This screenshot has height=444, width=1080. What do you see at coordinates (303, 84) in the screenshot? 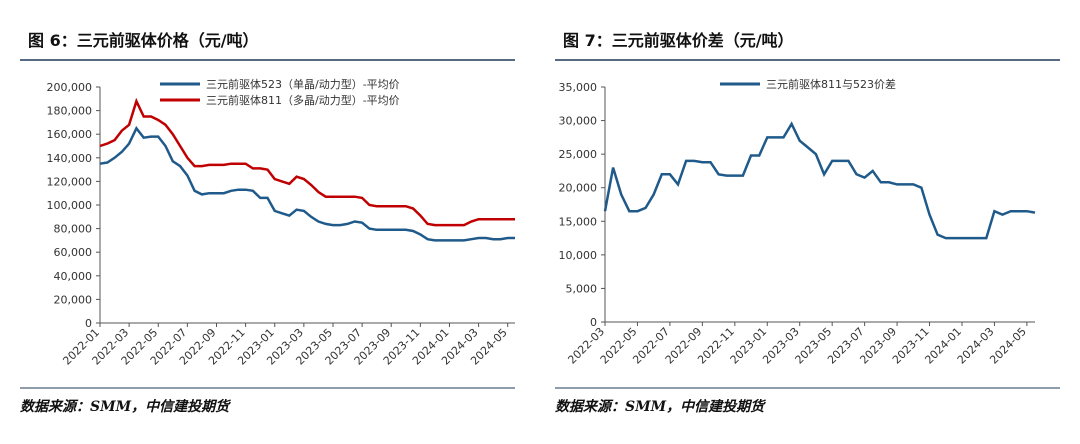
I see `legend-label: 三元前驱体523（单晶/动力型）-平均价` at bounding box center [303, 84].